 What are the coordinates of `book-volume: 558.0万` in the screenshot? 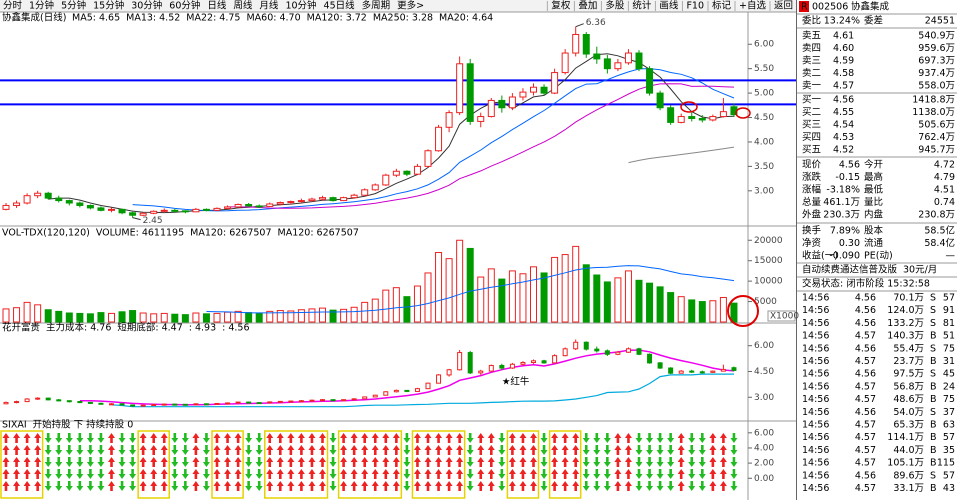 It's located at (936, 86).